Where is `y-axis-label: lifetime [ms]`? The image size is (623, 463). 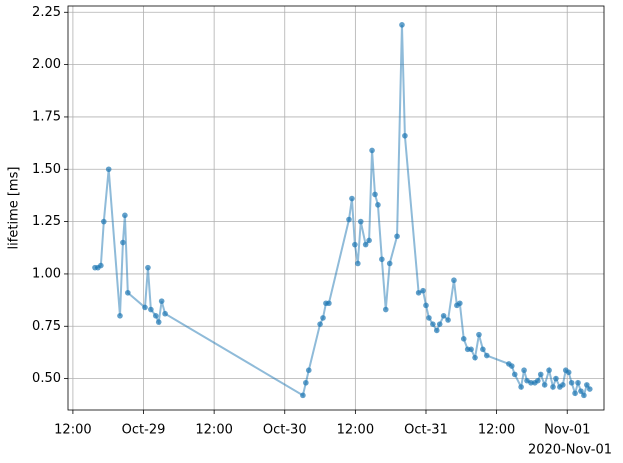
y-axis-label: lifetime [ms] is located at coordinates (14, 208).